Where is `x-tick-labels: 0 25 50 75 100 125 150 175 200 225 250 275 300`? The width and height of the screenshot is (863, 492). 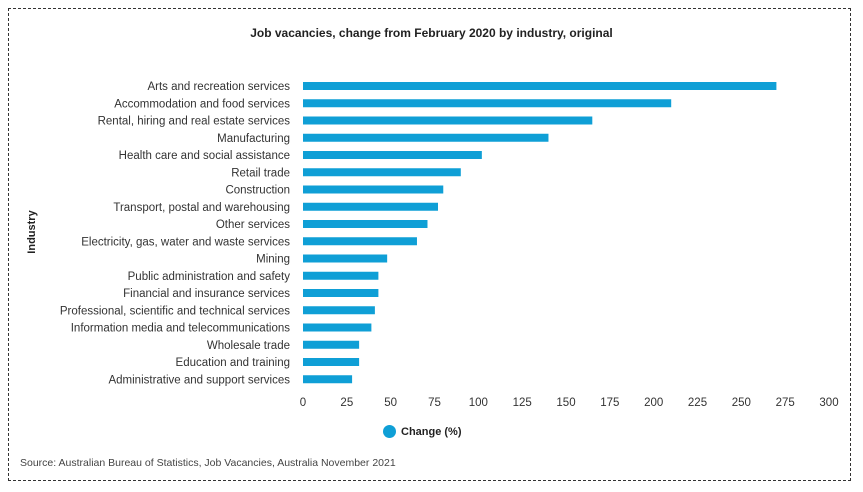 x-tick-labels: 0 25 50 75 100 125 150 175 200 225 250 275 300 is located at coordinates (569, 403).